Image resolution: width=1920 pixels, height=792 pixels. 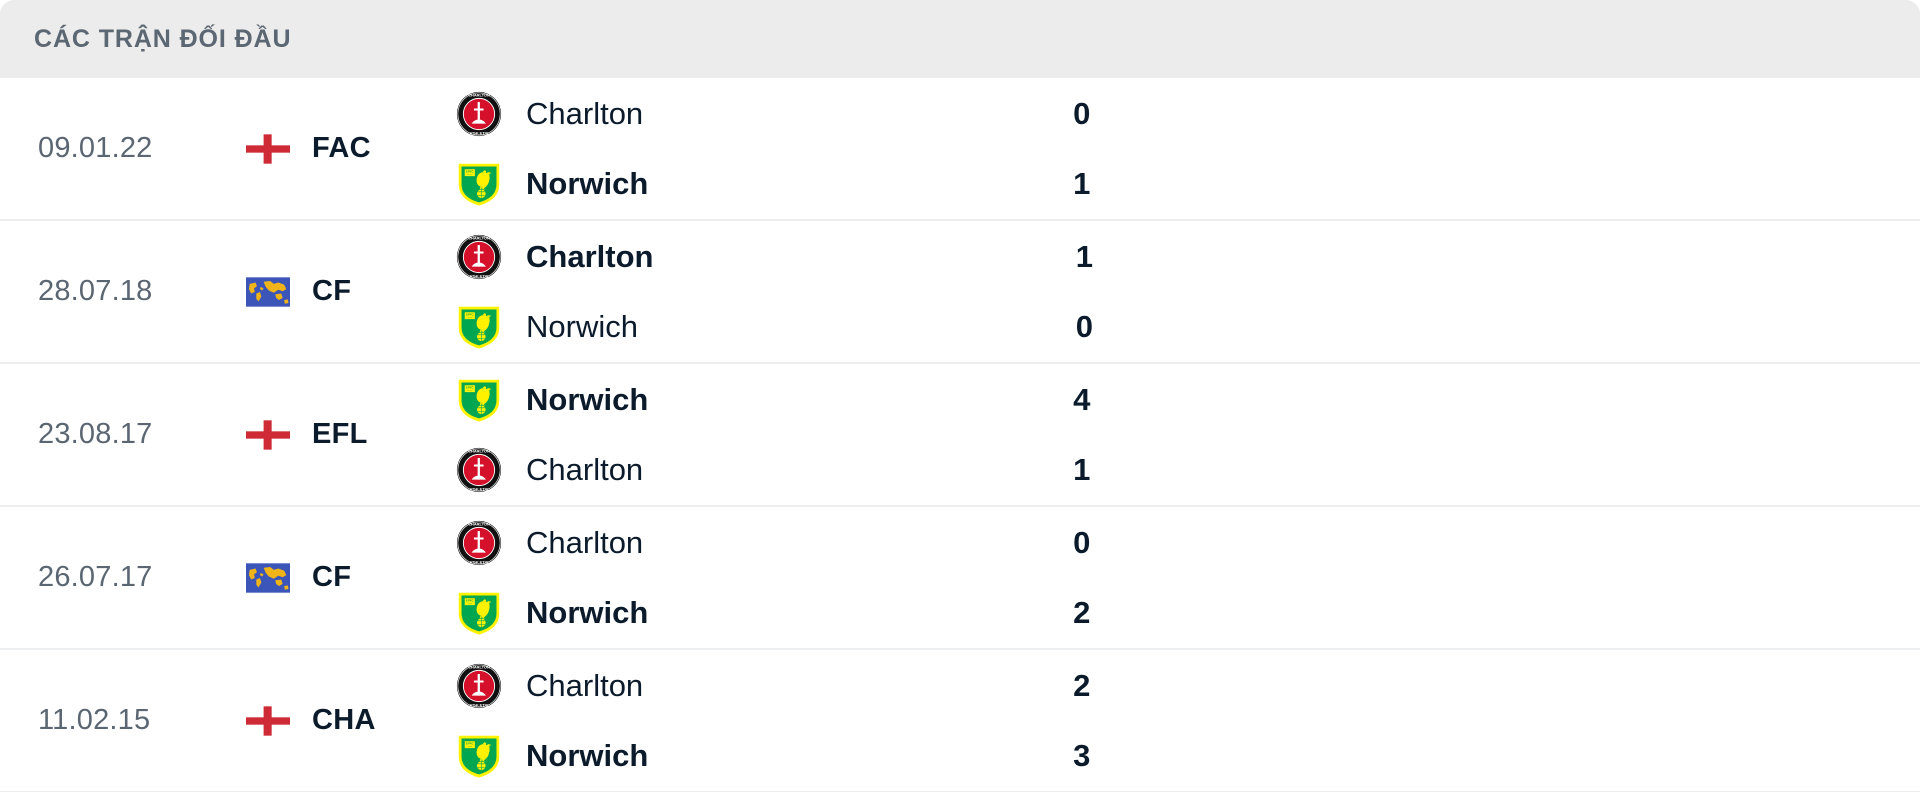 I want to click on match-date: 09.01.22, so click(x=95, y=148).